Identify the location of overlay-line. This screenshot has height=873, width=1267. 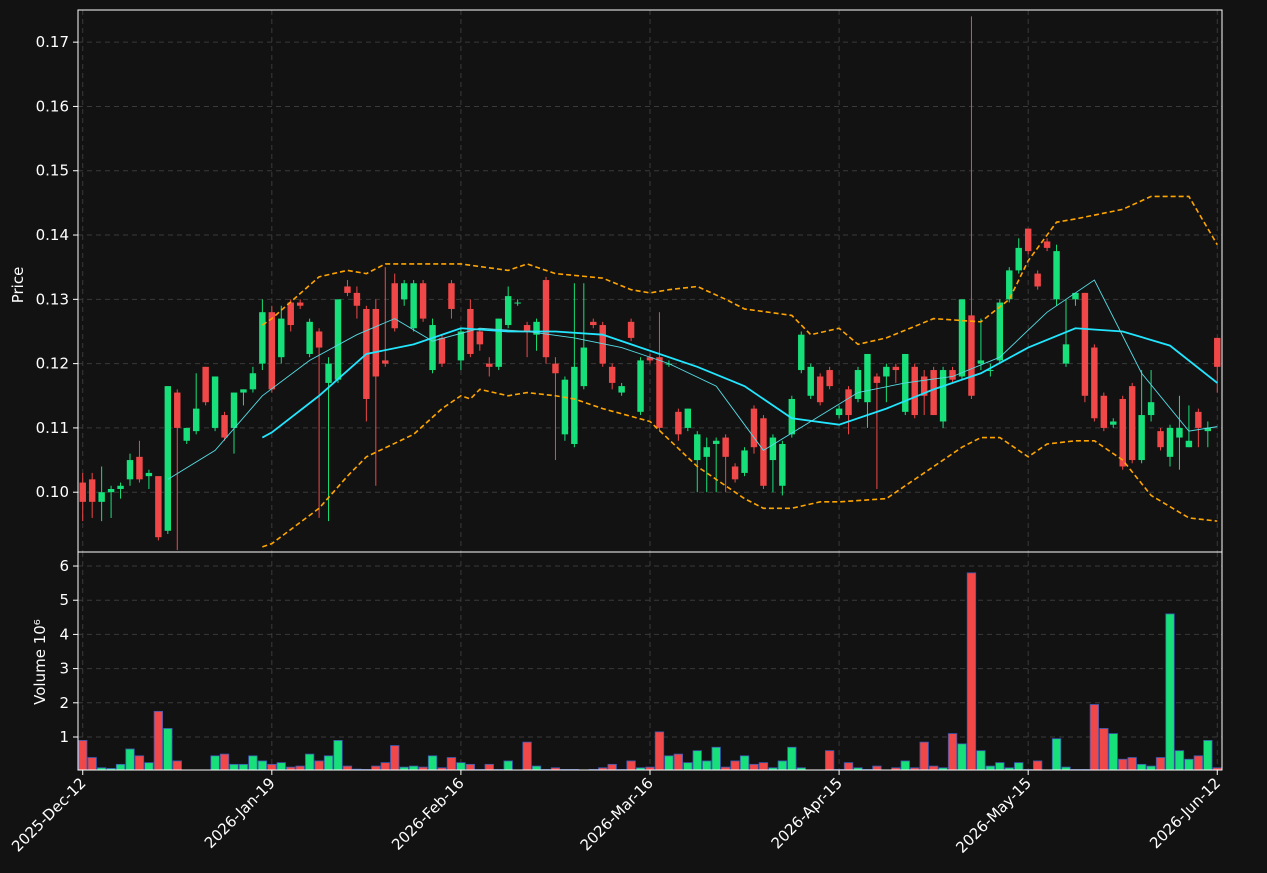
(739, 383).